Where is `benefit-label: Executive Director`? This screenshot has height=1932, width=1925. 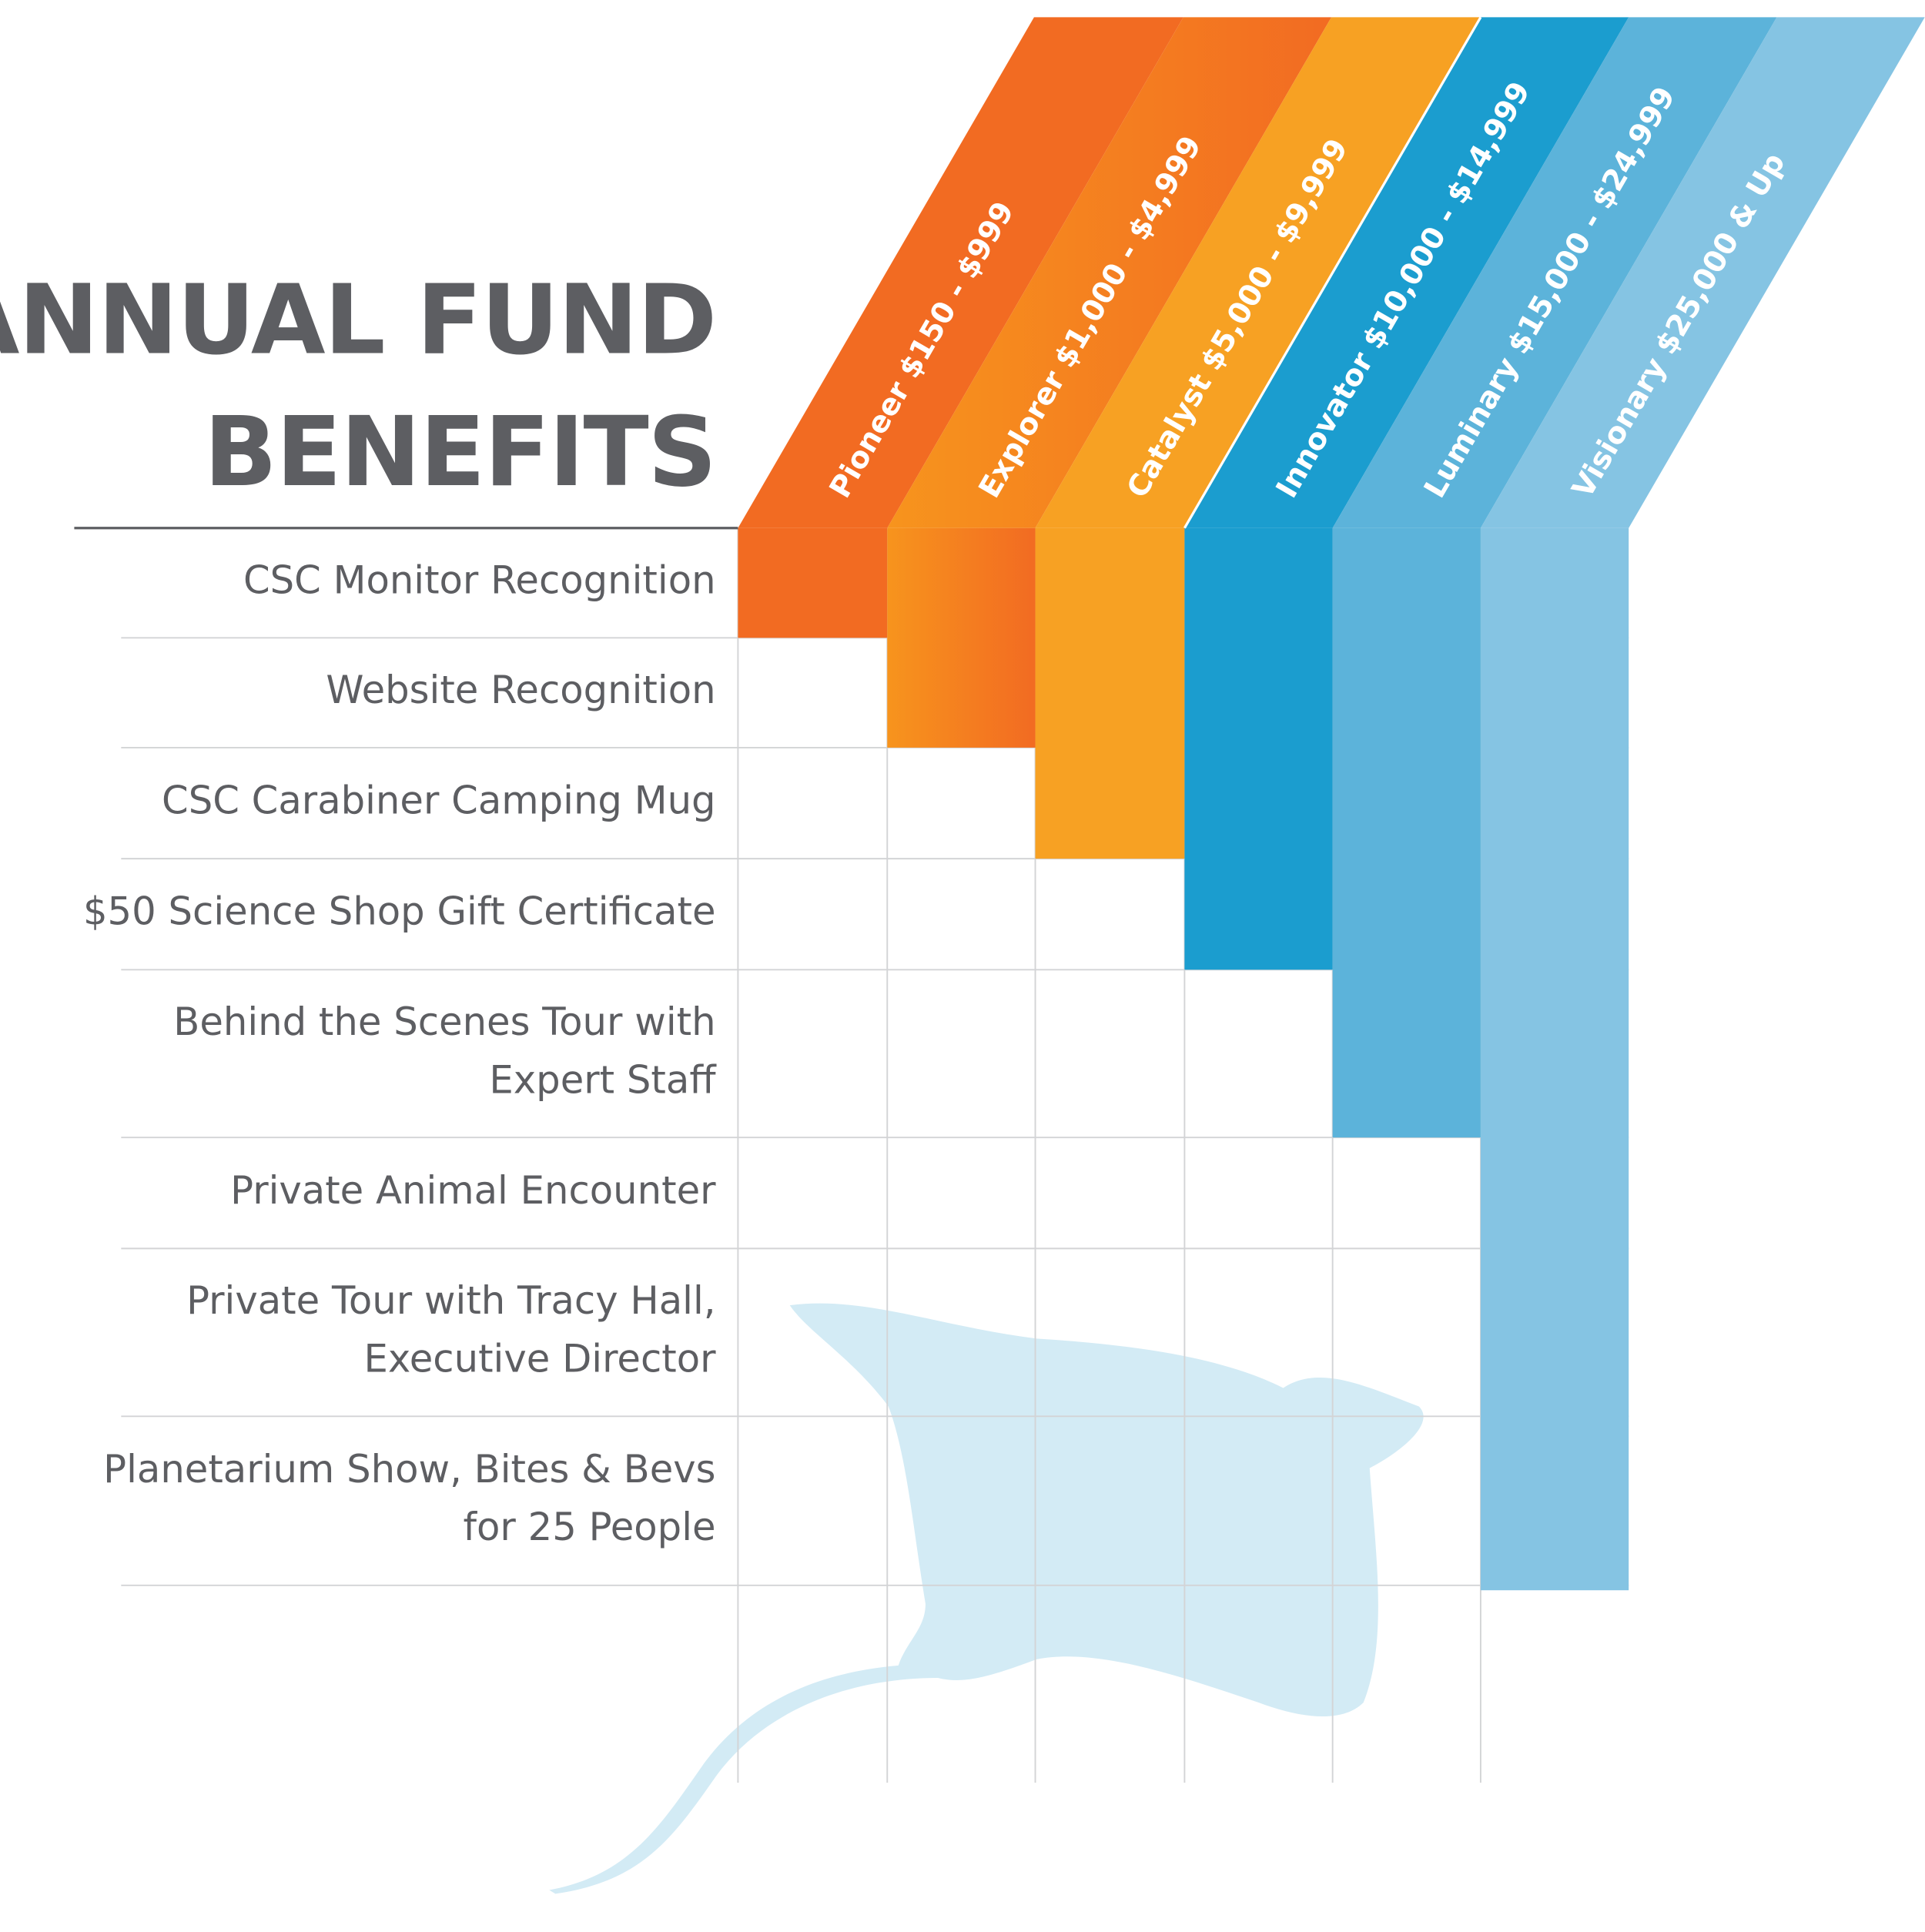
benefit-label: Executive Director is located at coordinates (540, 1358).